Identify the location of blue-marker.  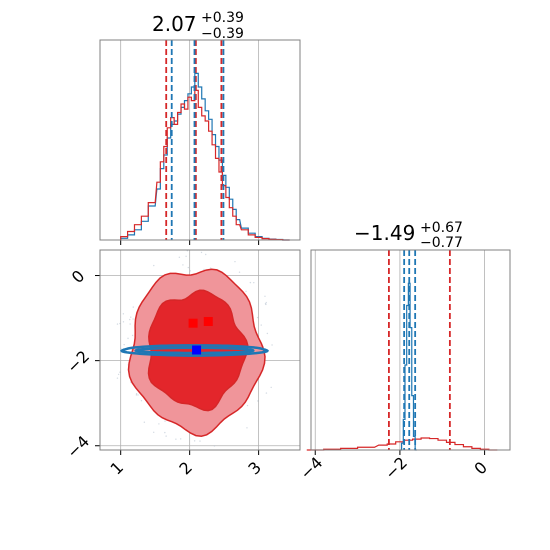
(197, 350).